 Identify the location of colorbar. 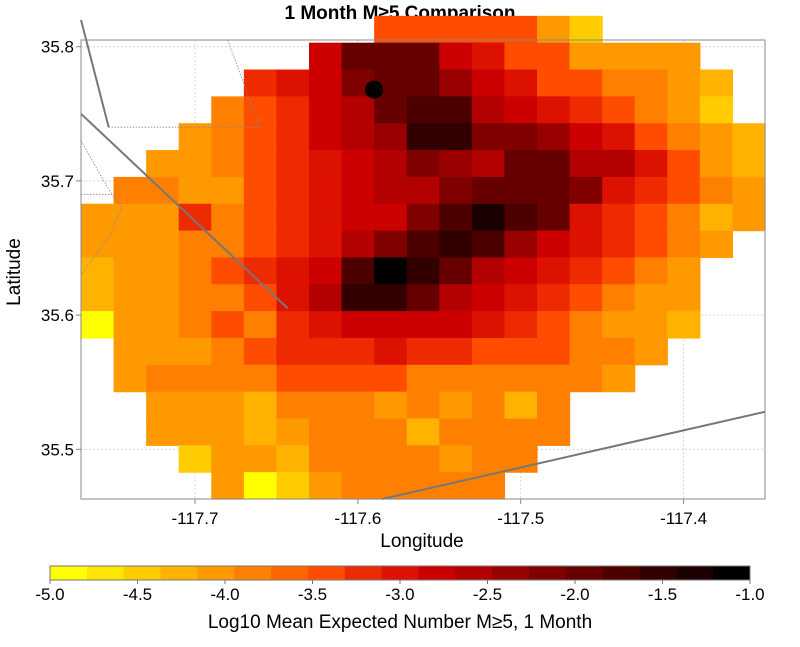
(400, 573).